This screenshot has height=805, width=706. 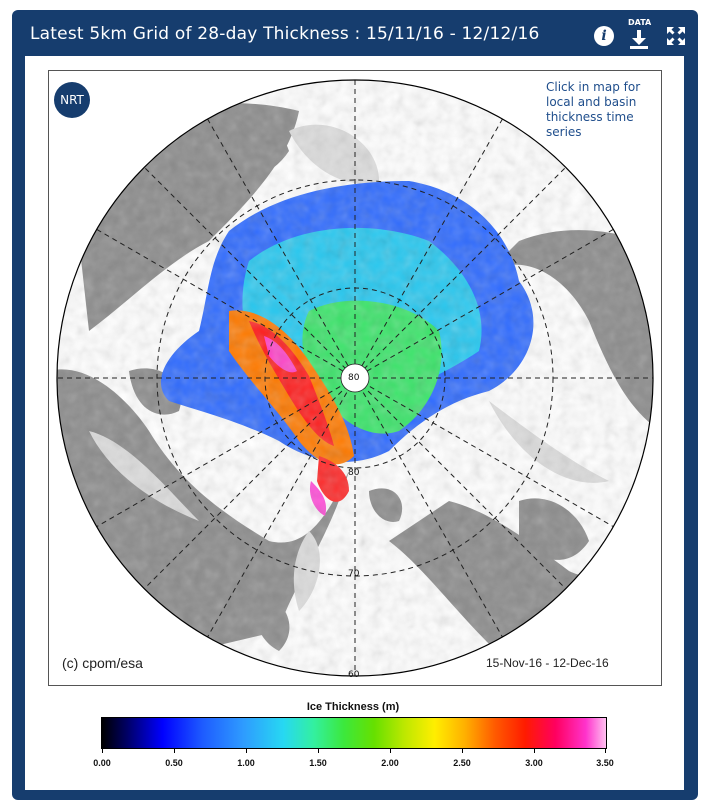 I want to click on copyright-text: (c) cpom/esa, so click(x=102, y=663).